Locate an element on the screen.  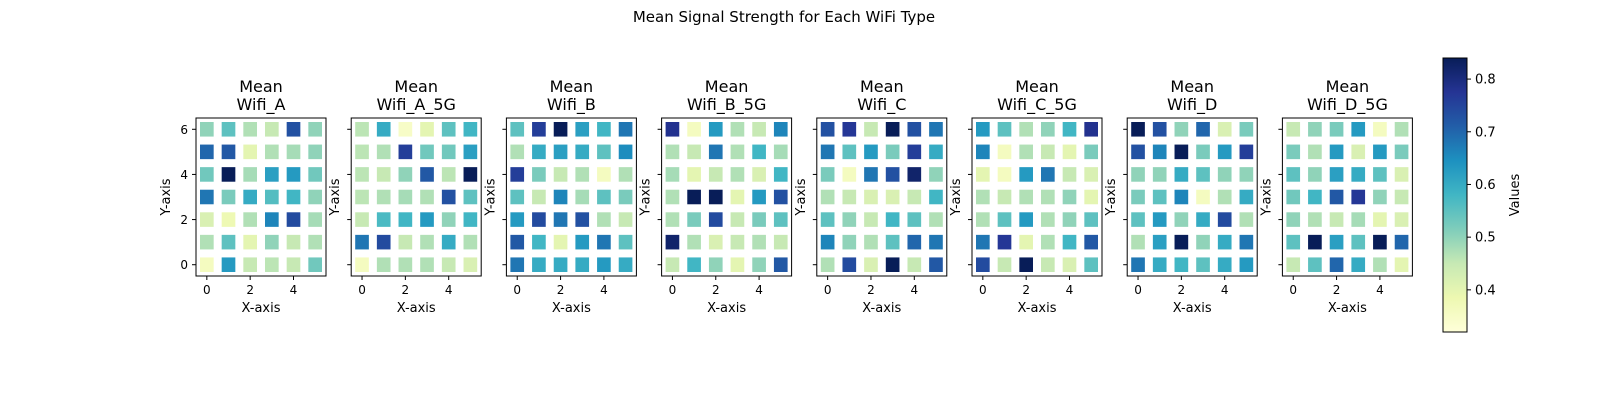
x-tick-label: 4 is located at coordinates (604, 290).